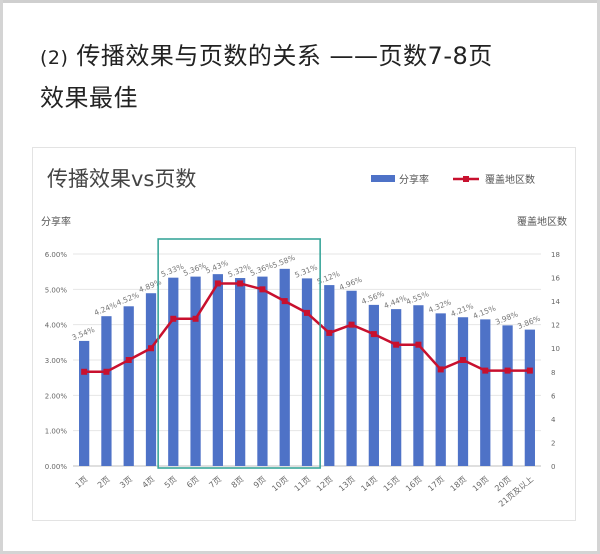 This screenshot has height=554, width=600. What do you see at coordinates (193, 482) in the screenshot?
I see `x-tick-label: 6页` at bounding box center [193, 482].